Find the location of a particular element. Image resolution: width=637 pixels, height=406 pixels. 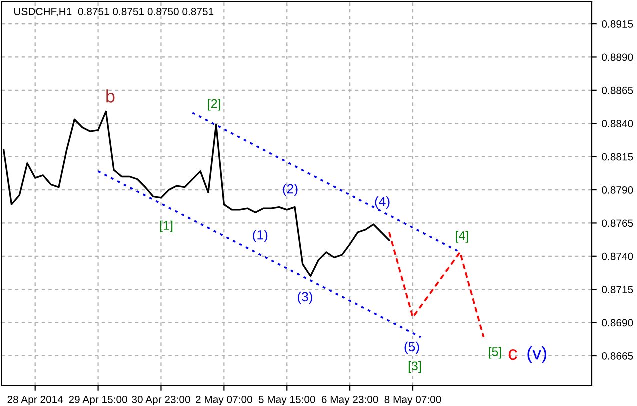

annotation: (5) is located at coordinates (412, 348).